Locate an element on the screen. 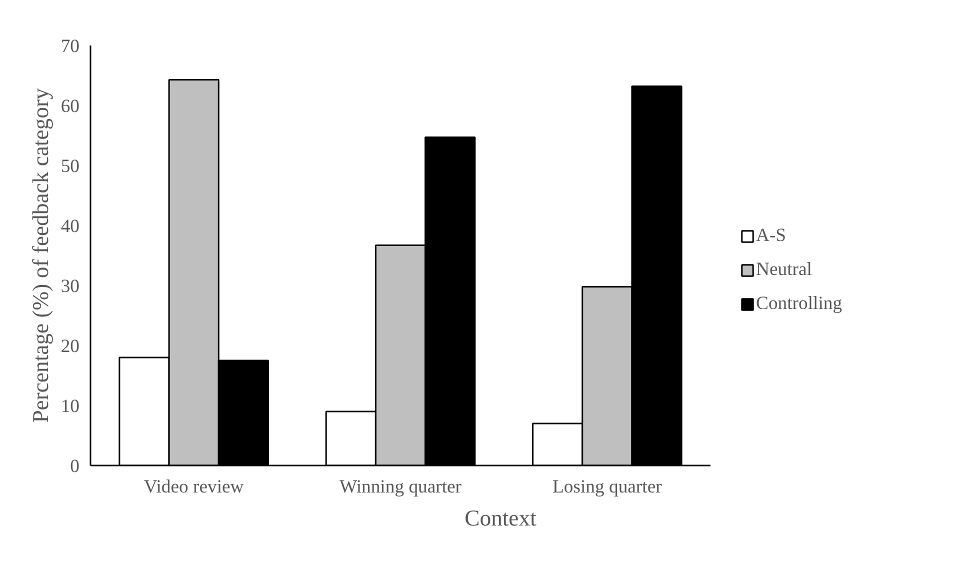 This screenshot has width=956, height=581. y-tick-label: 20 is located at coordinates (70, 346).